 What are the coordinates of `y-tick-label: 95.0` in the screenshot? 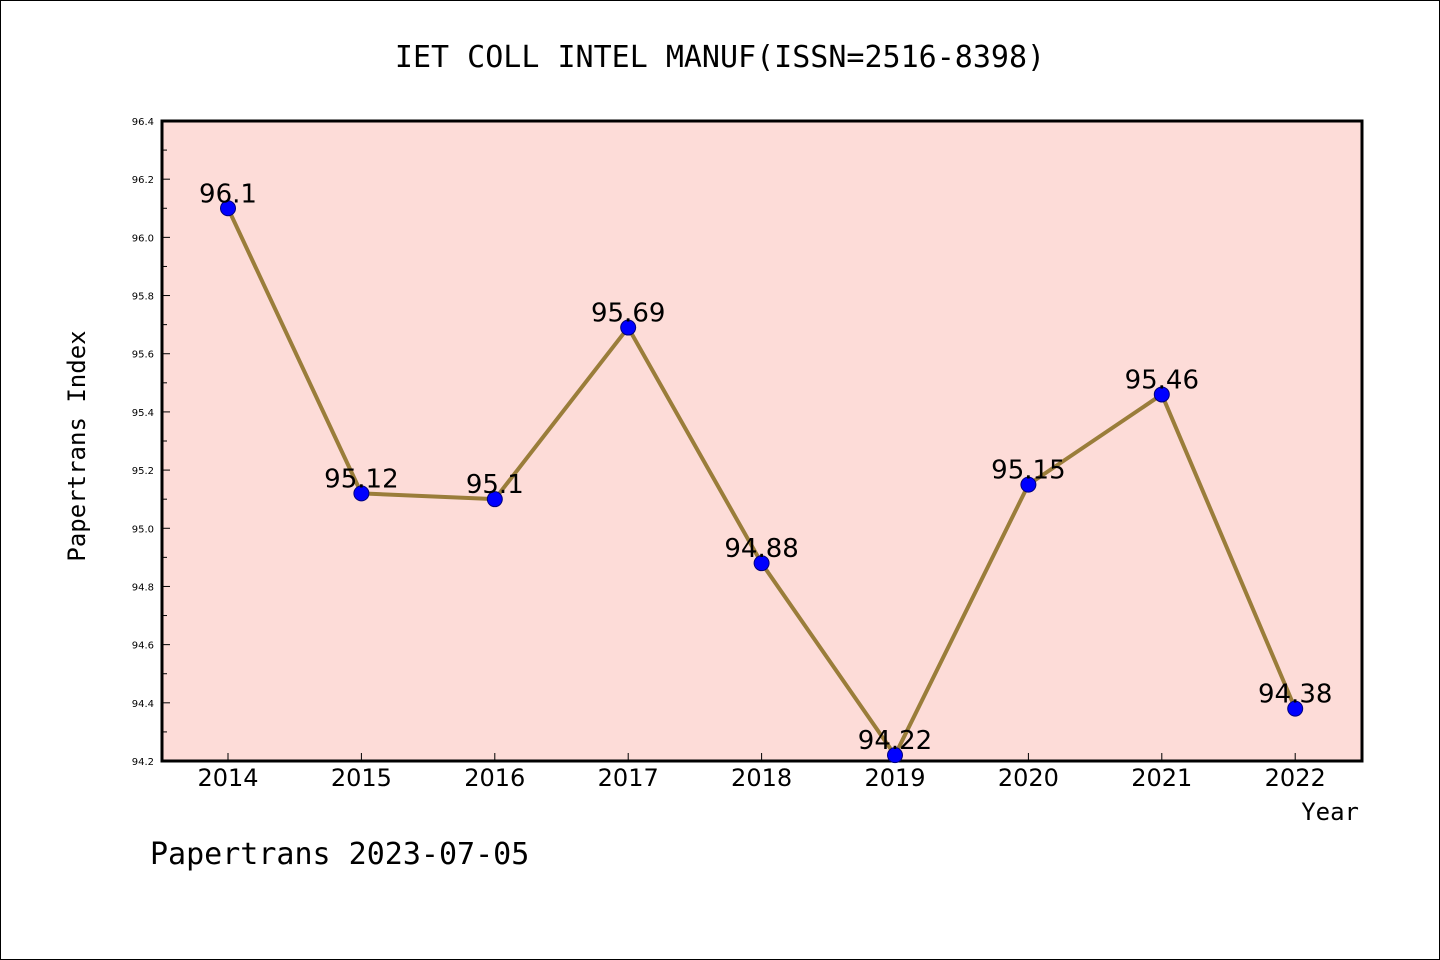 It's located at (143, 529).